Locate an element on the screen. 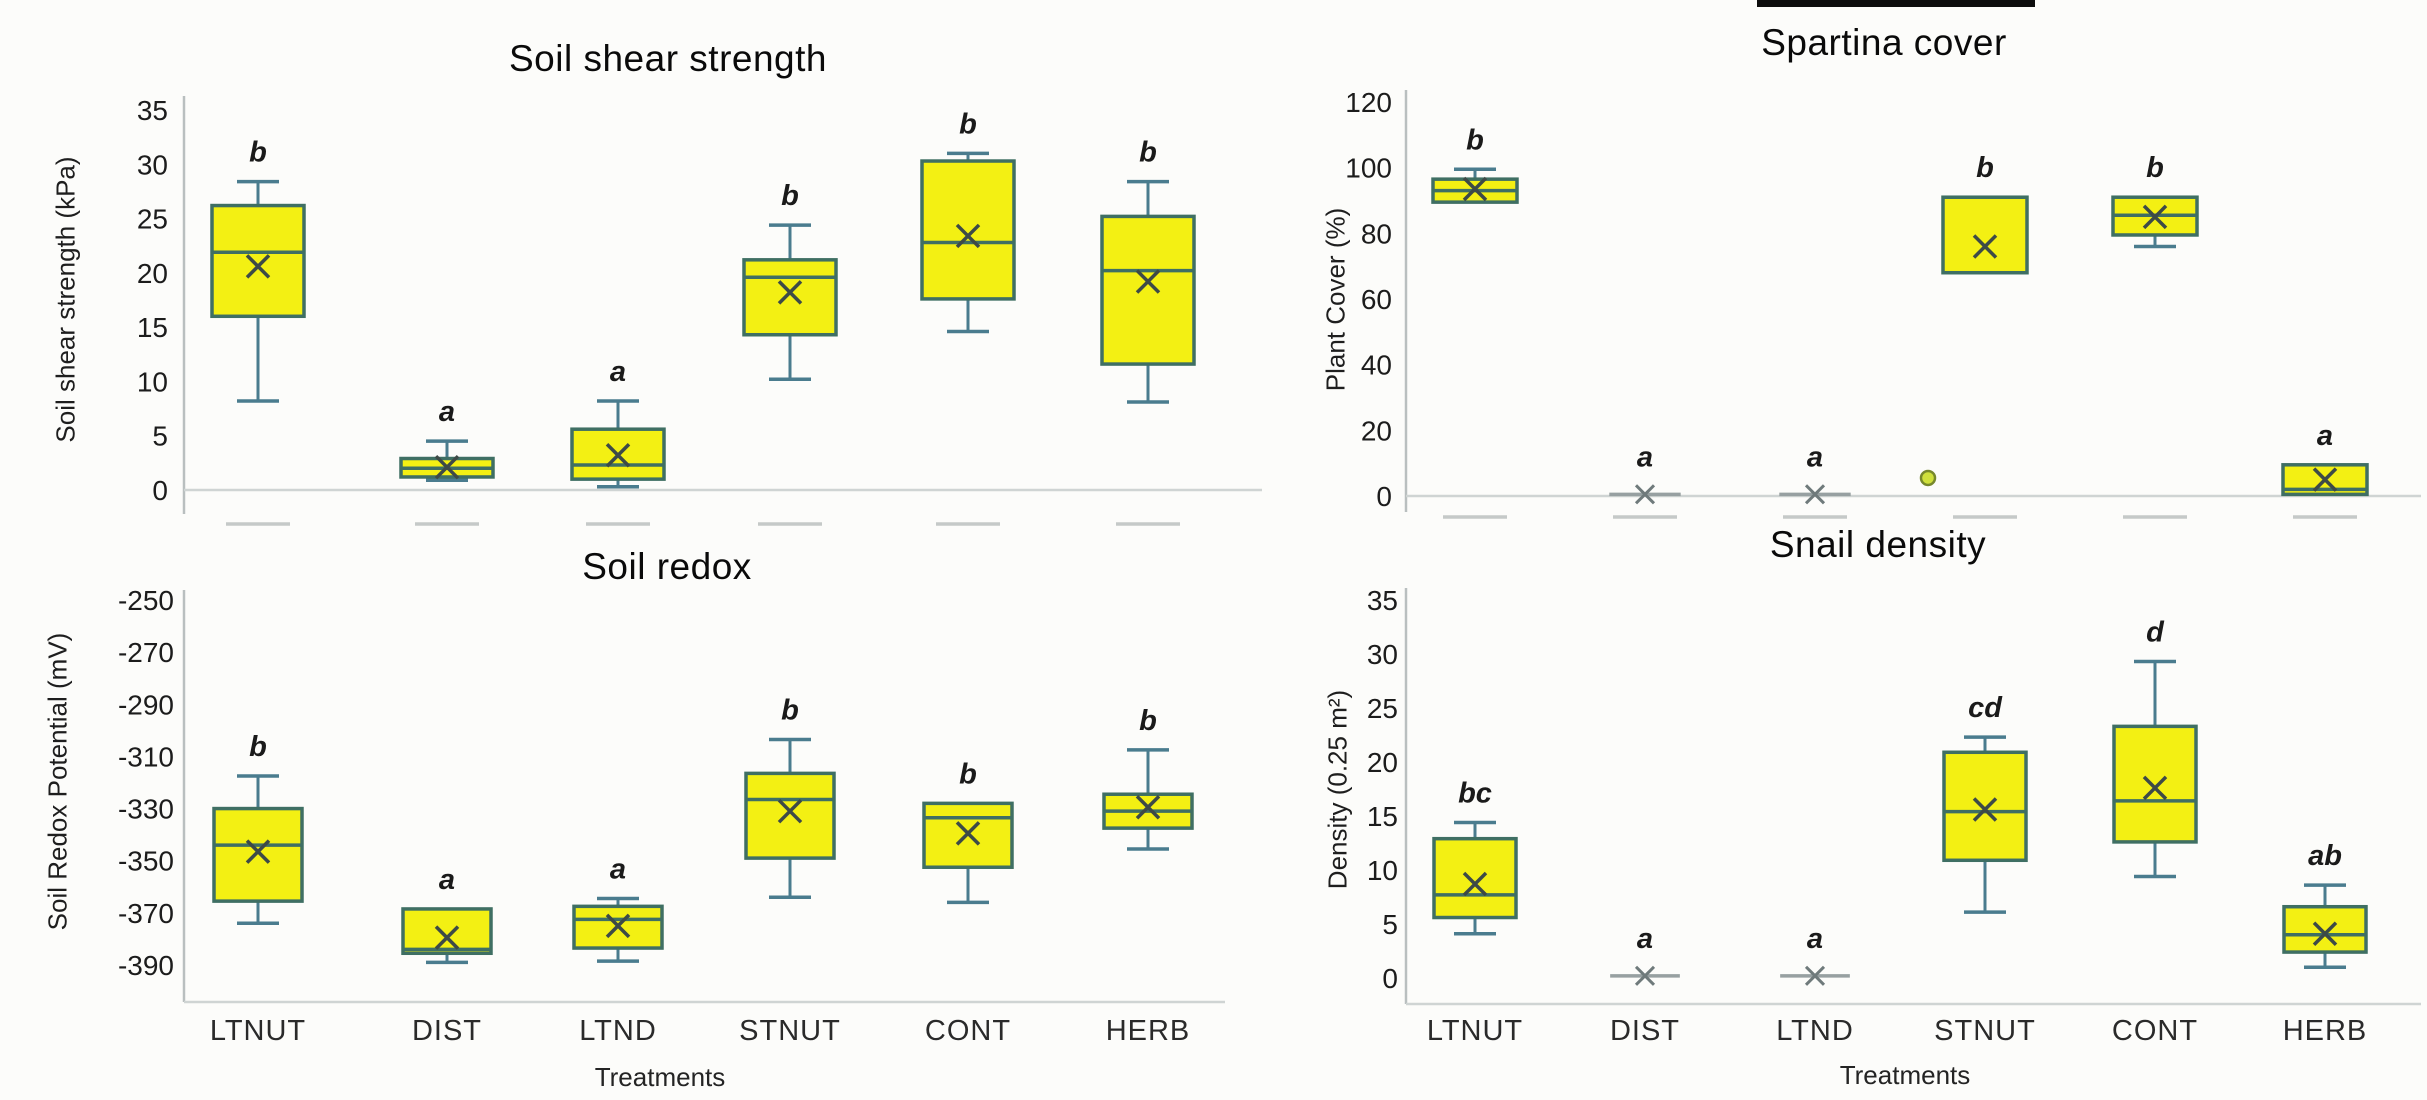 The image size is (2427, 1100). box-herb: a is located at coordinates (2325, 458).